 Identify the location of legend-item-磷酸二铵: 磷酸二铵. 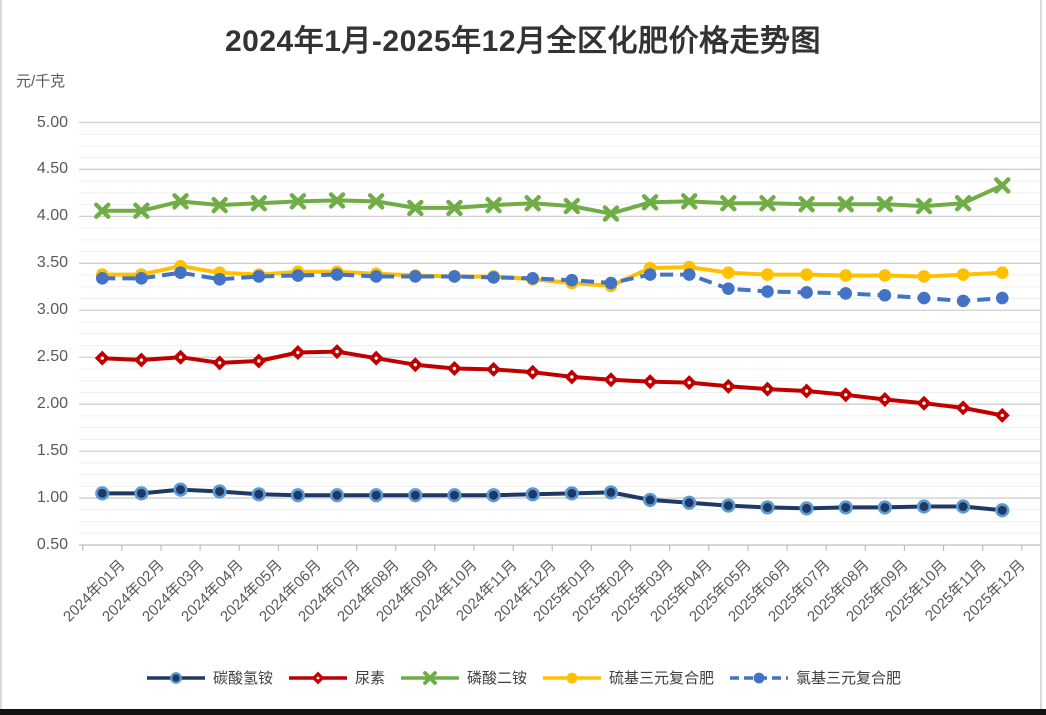
(463, 677).